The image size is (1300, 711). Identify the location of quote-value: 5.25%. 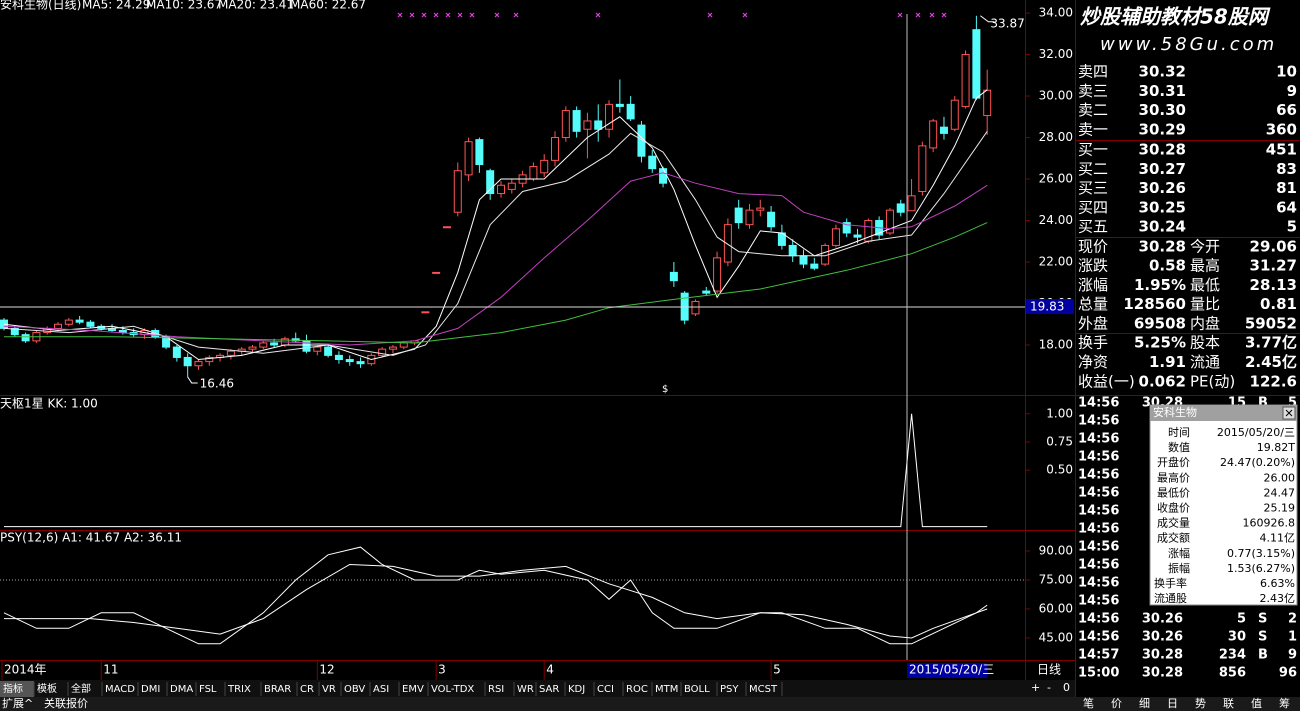
(1160, 343).